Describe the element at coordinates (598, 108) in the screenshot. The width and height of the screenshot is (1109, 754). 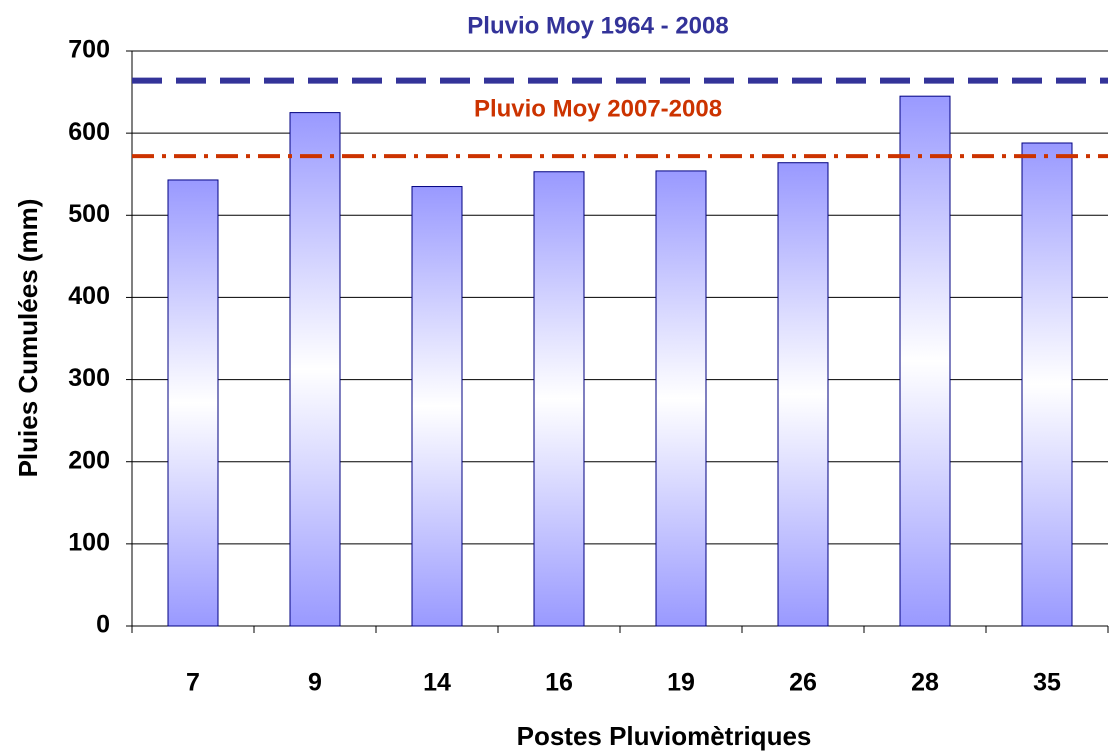
I see `reference-label: Pluvio Moy 2007-2008` at that location.